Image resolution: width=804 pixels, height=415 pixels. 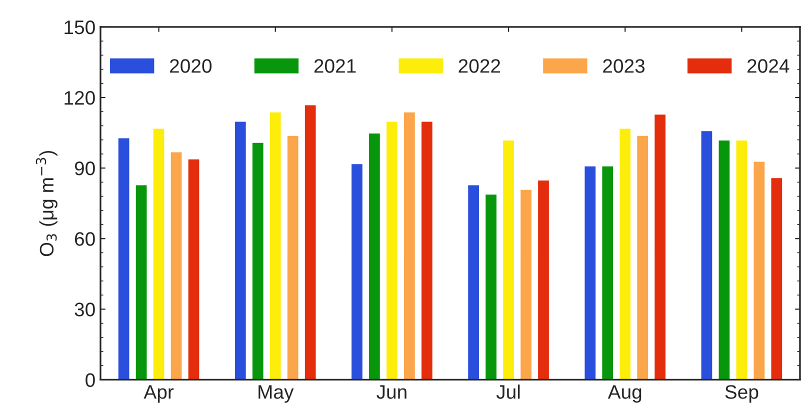 What do you see at coordinates (159, 394) in the screenshot?
I see `x-tick-label: Apr` at bounding box center [159, 394].